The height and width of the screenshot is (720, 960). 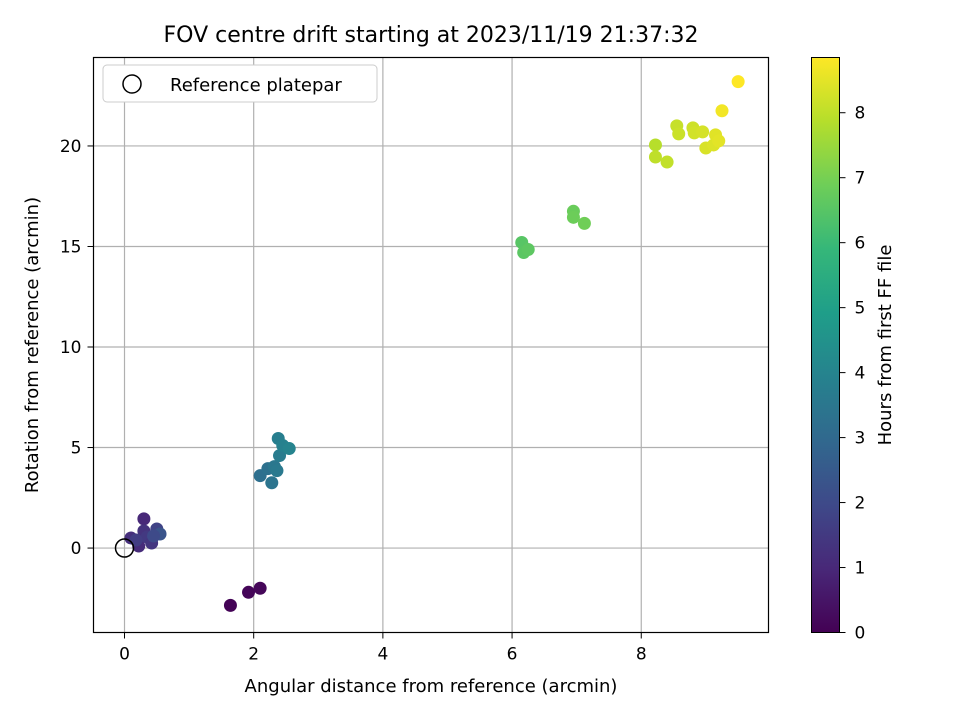 I want to click on legend-marker-icon, so click(x=132, y=84).